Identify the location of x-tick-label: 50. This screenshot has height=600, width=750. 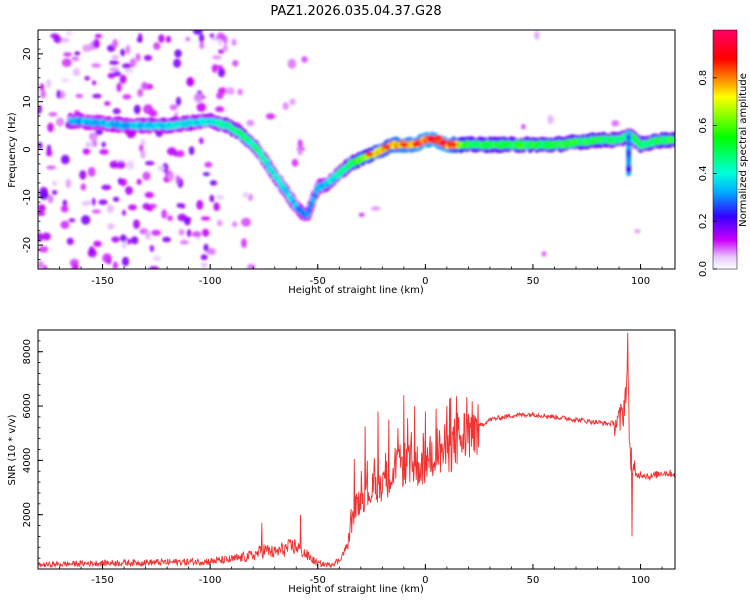
(533, 281).